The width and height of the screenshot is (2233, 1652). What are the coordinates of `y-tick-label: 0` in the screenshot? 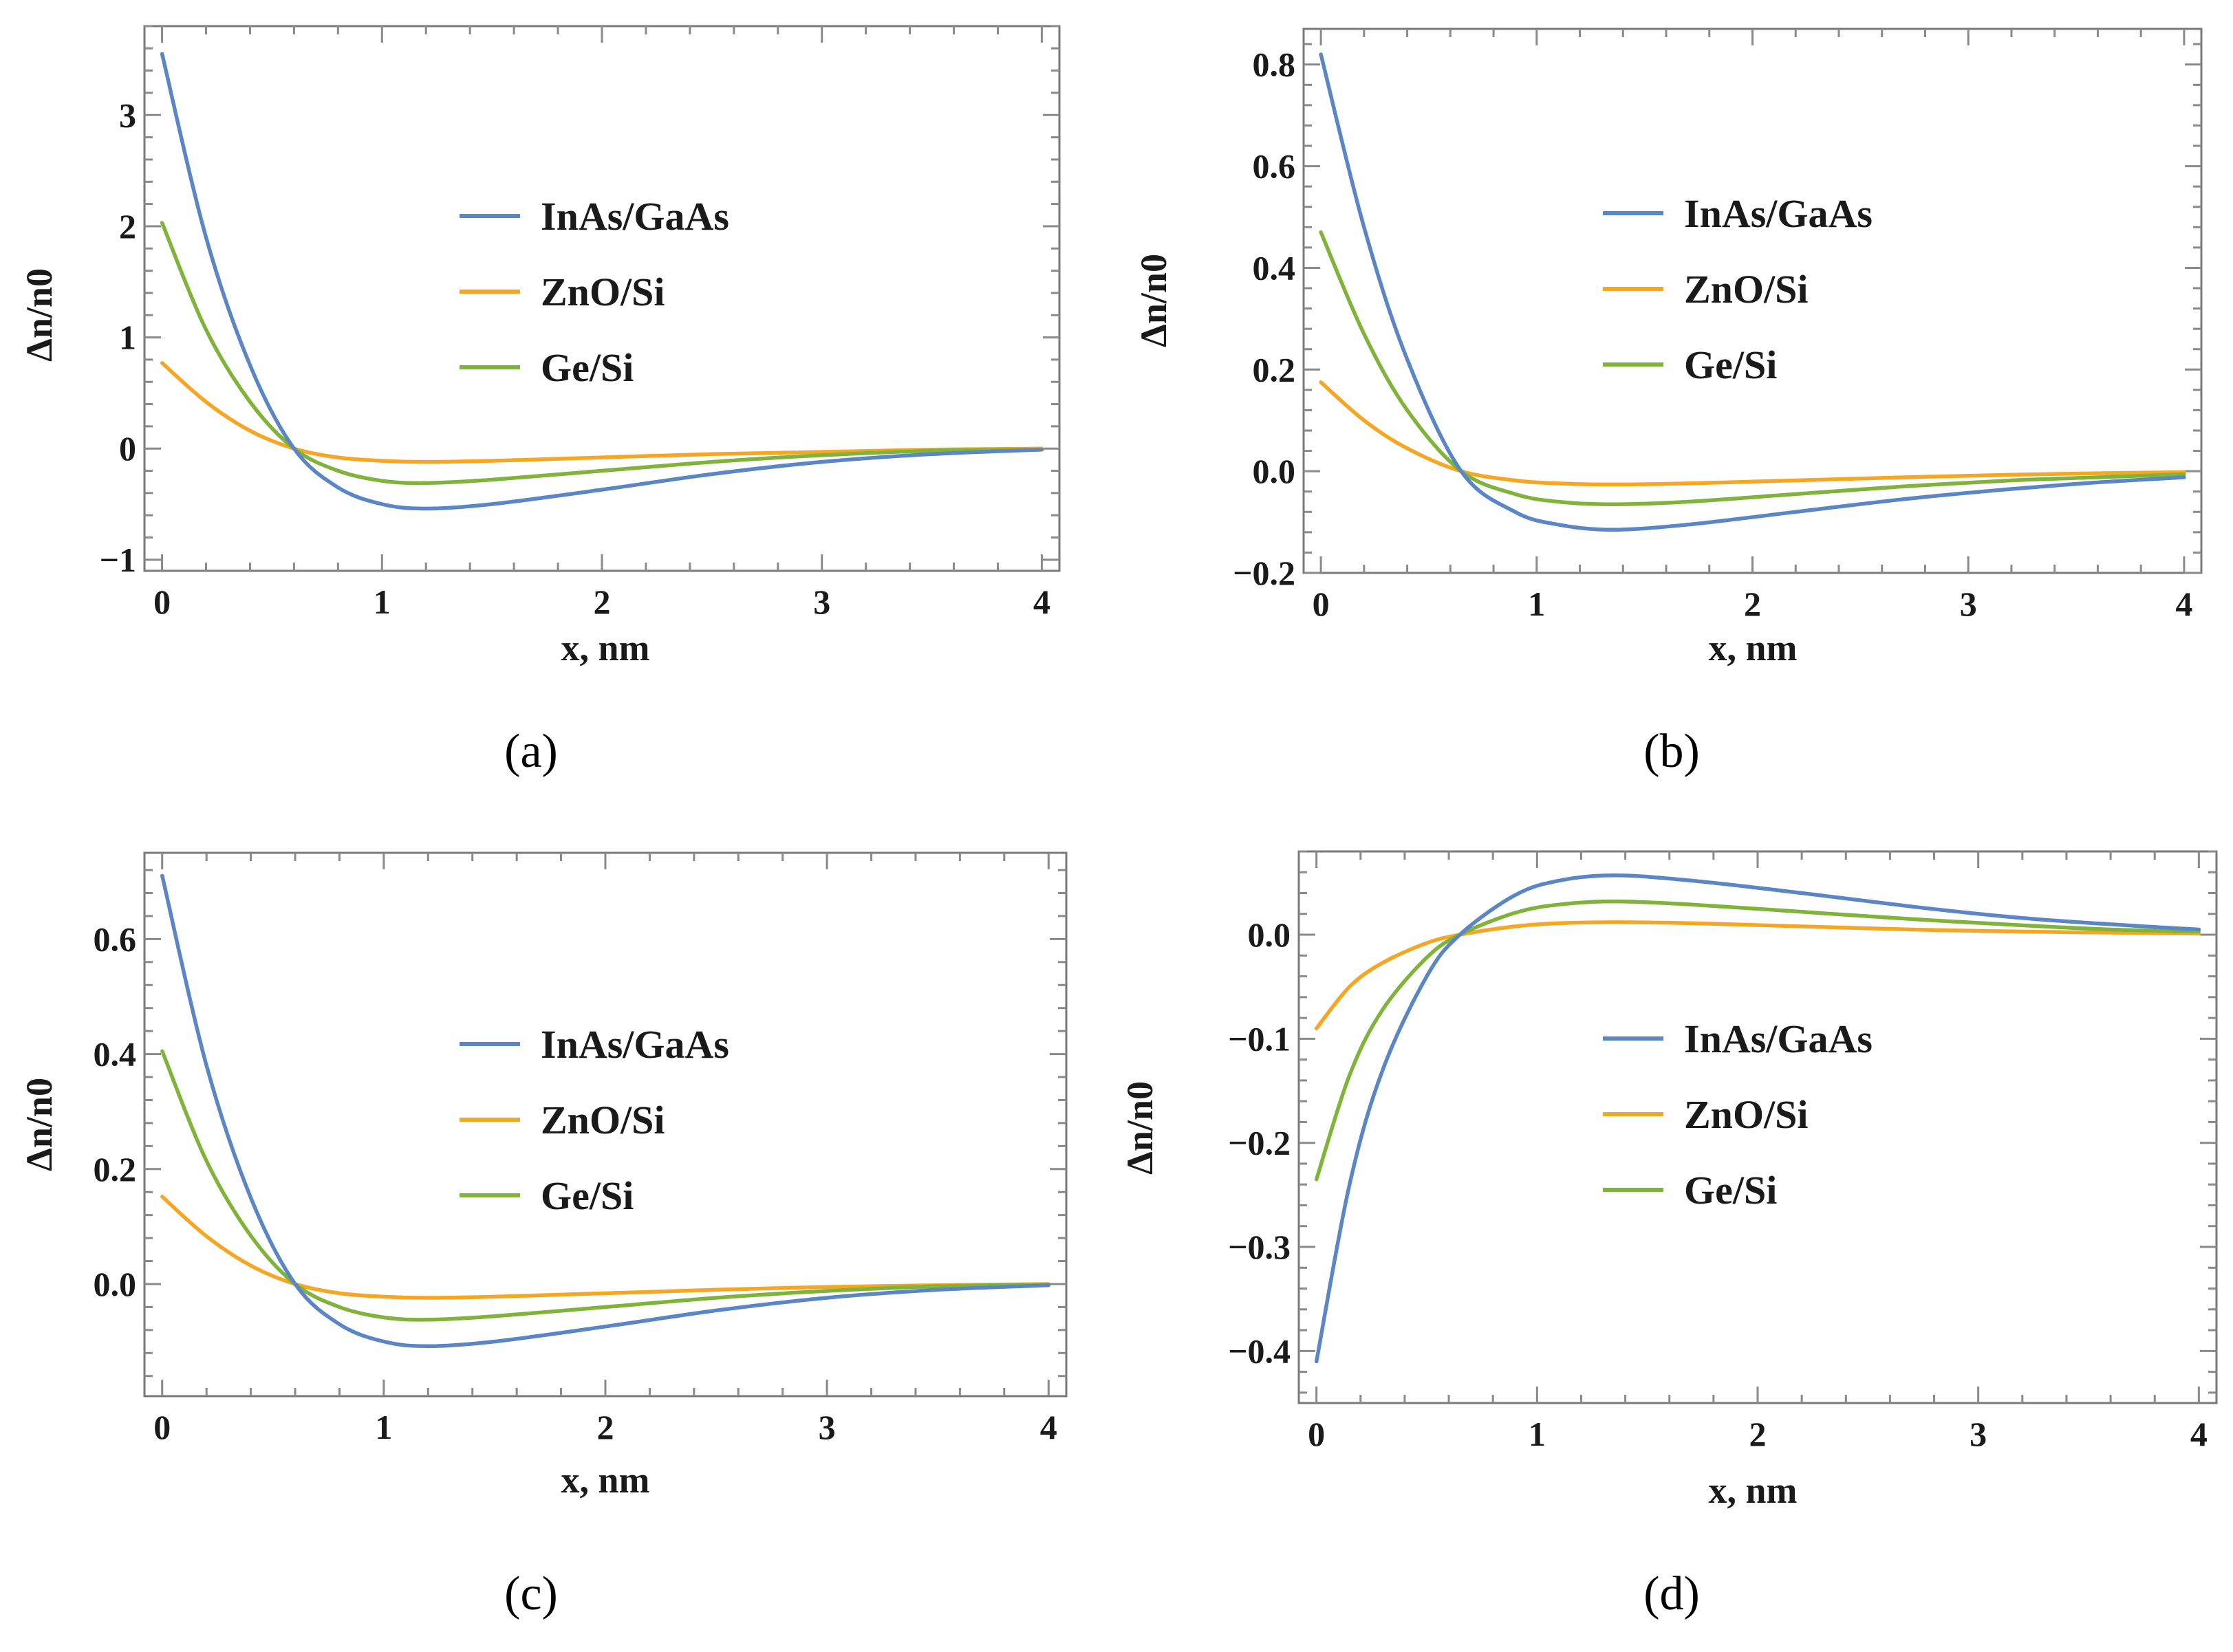 It's located at (127, 448).